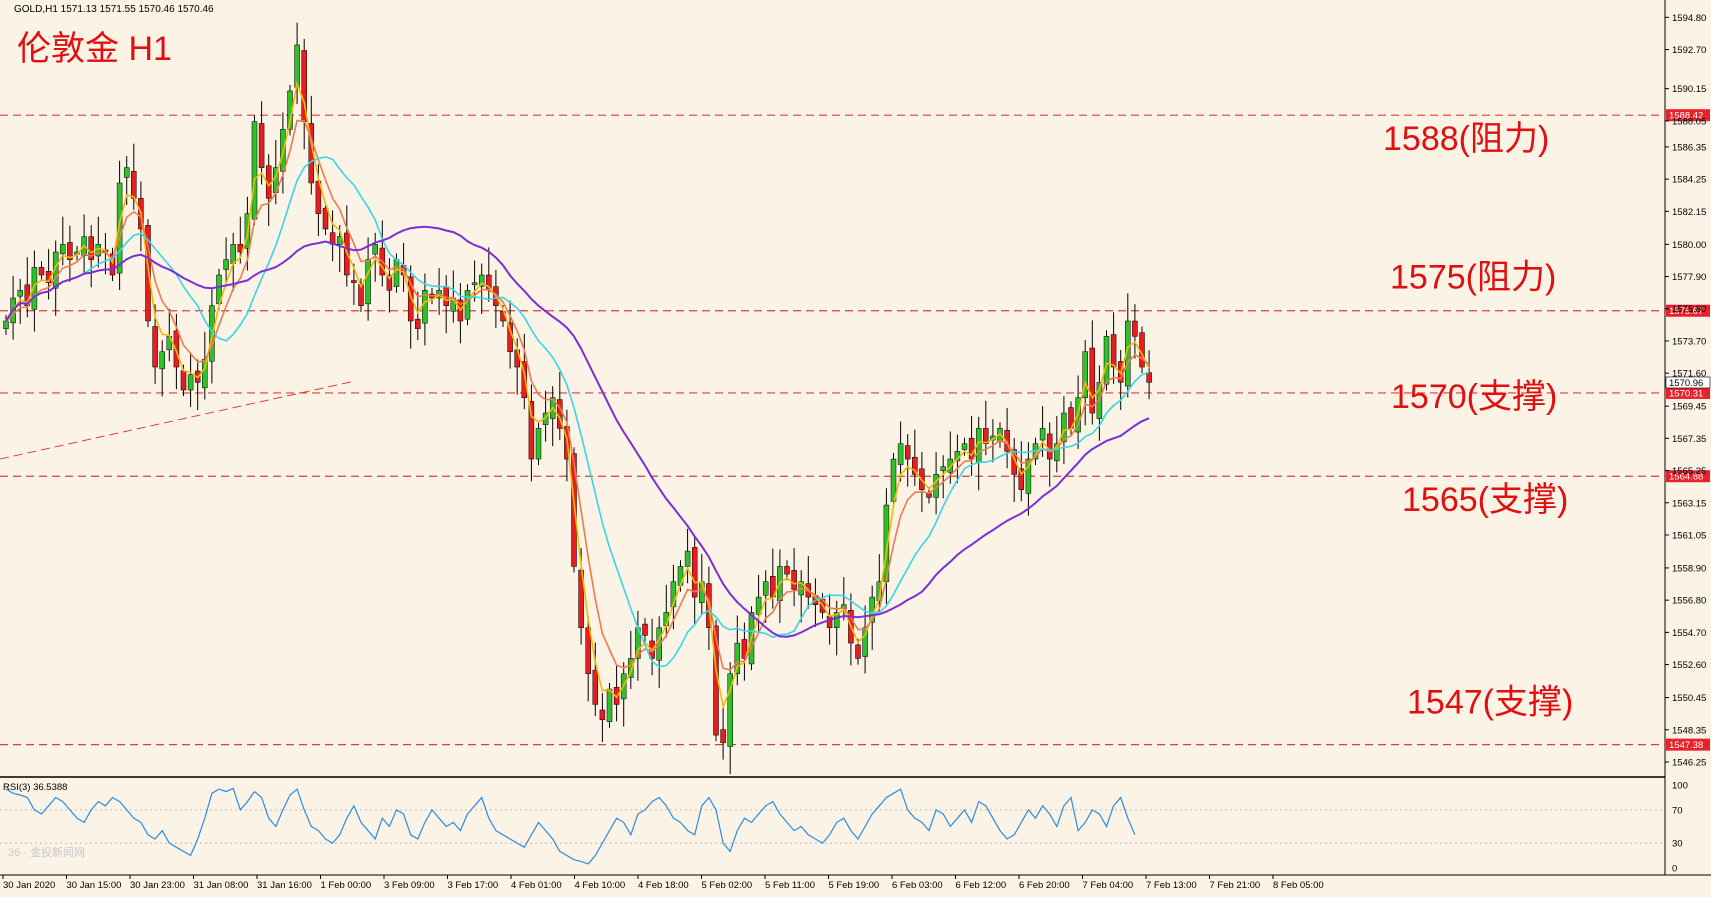  Describe the element at coordinates (1689, 245) in the screenshot. I see `y-tick-label: 1580.00` at that location.